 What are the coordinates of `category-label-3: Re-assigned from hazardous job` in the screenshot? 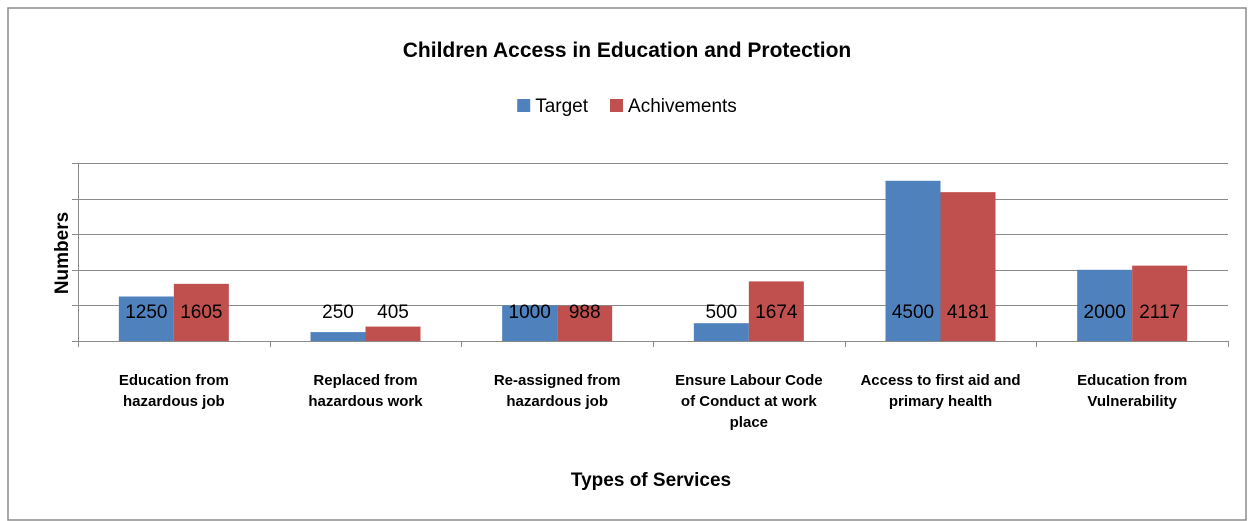 It's located at (557, 391).